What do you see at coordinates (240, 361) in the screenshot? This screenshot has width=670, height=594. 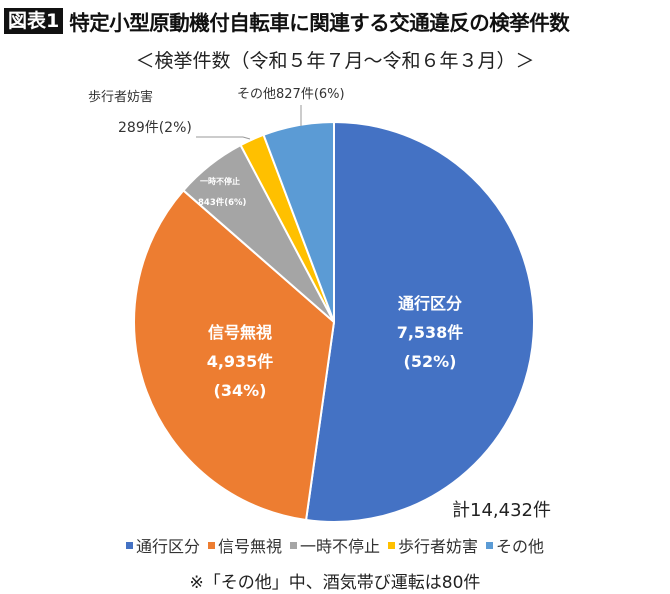 I see `label-shingo: 信号無視 4,935件 (34%)` at bounding box center [240, 361].